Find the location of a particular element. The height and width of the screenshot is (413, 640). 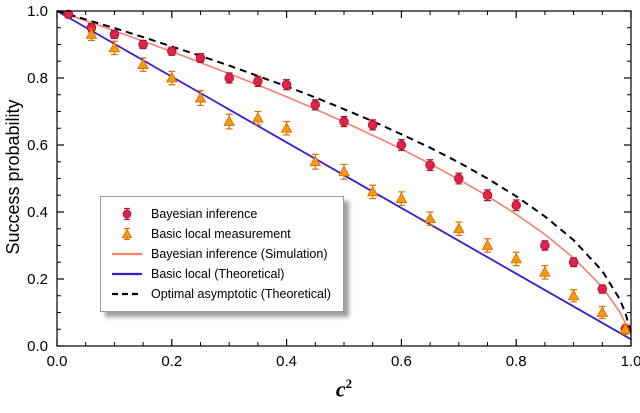

x-axis-exponent: 2 is located at coordinates (349, 383).